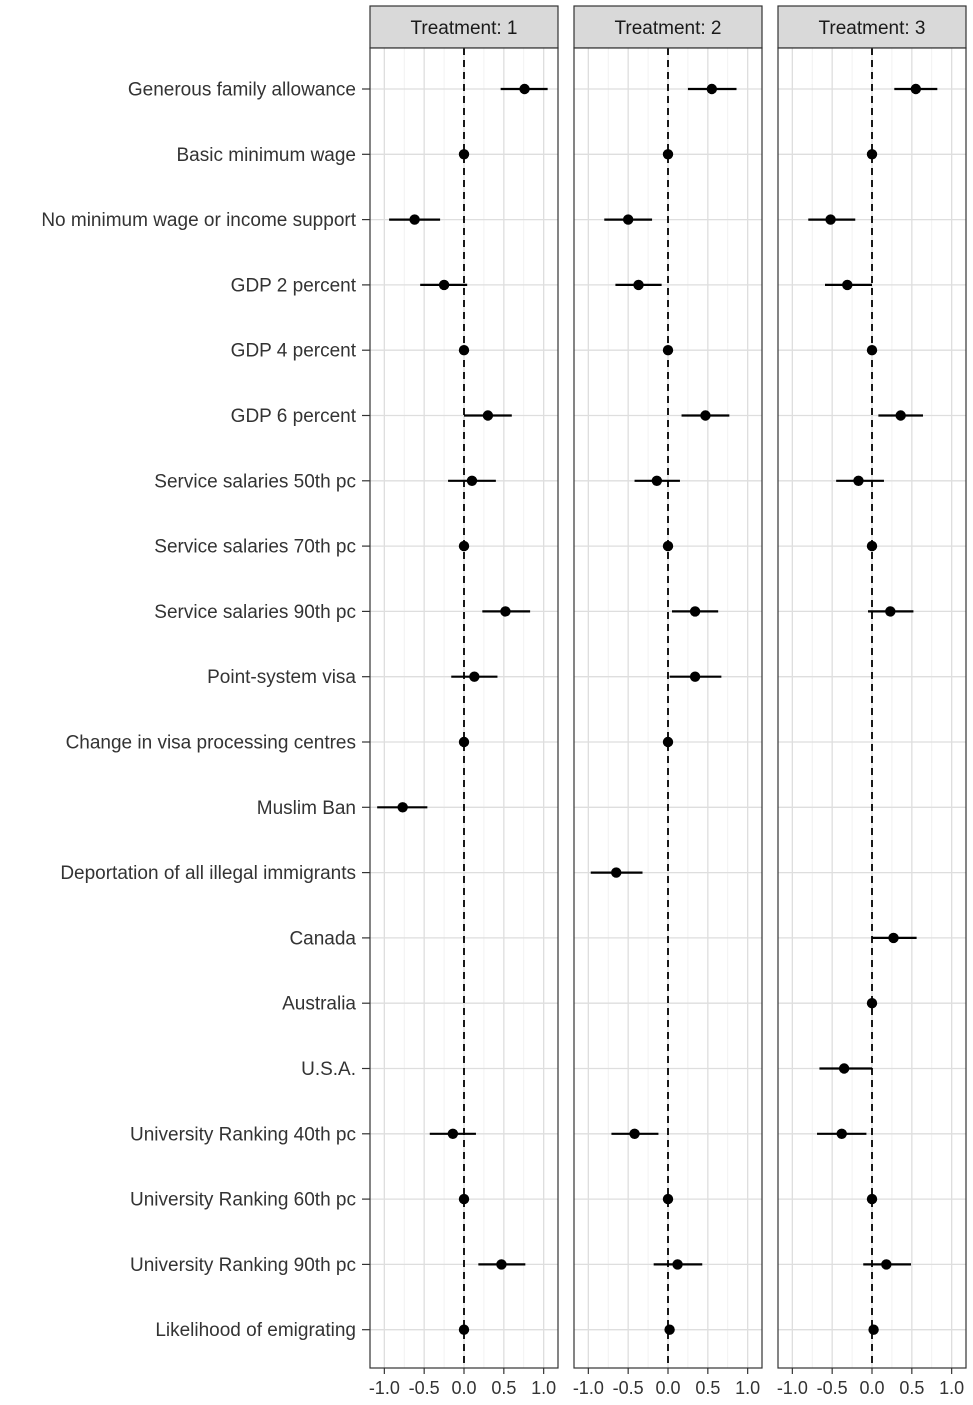 The width and height of the screenshot is (973, 1405). I want to click on strip-label: Treatment: 1, so click(463, 28).